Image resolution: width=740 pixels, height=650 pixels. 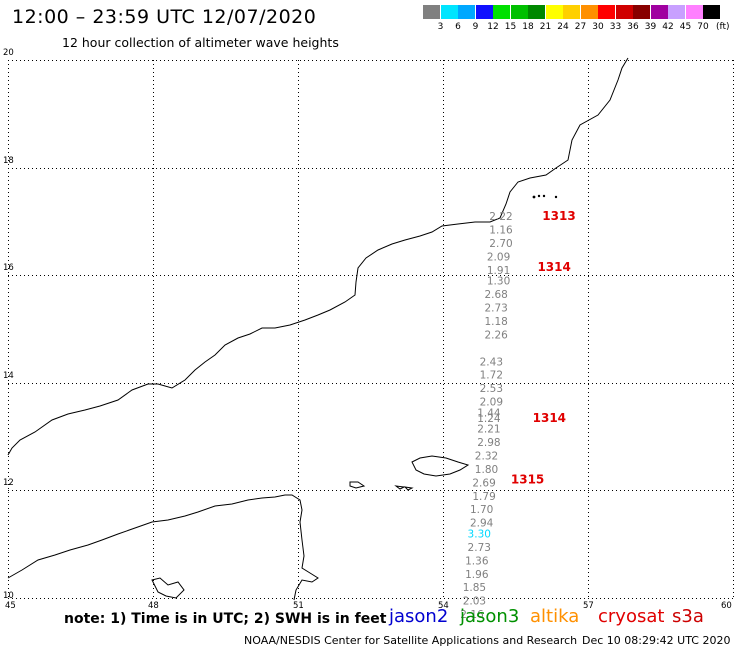 I want to click on small-island-a, so click(x=357, y=485).